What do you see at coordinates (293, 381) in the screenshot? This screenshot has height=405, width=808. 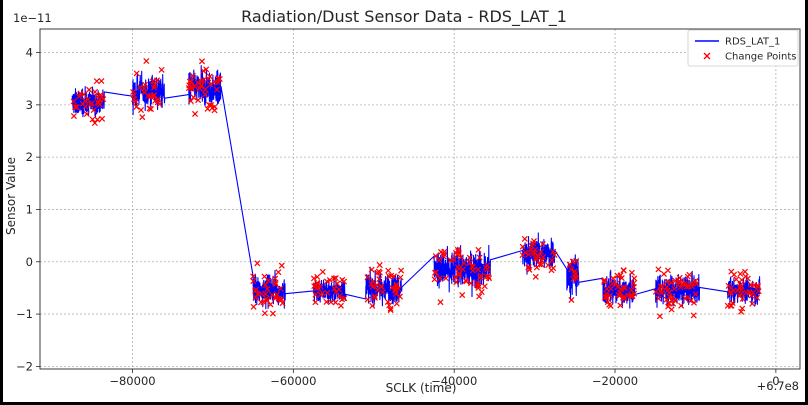 I see `x-tick-label: −60000` at bounding box center [293, 381].